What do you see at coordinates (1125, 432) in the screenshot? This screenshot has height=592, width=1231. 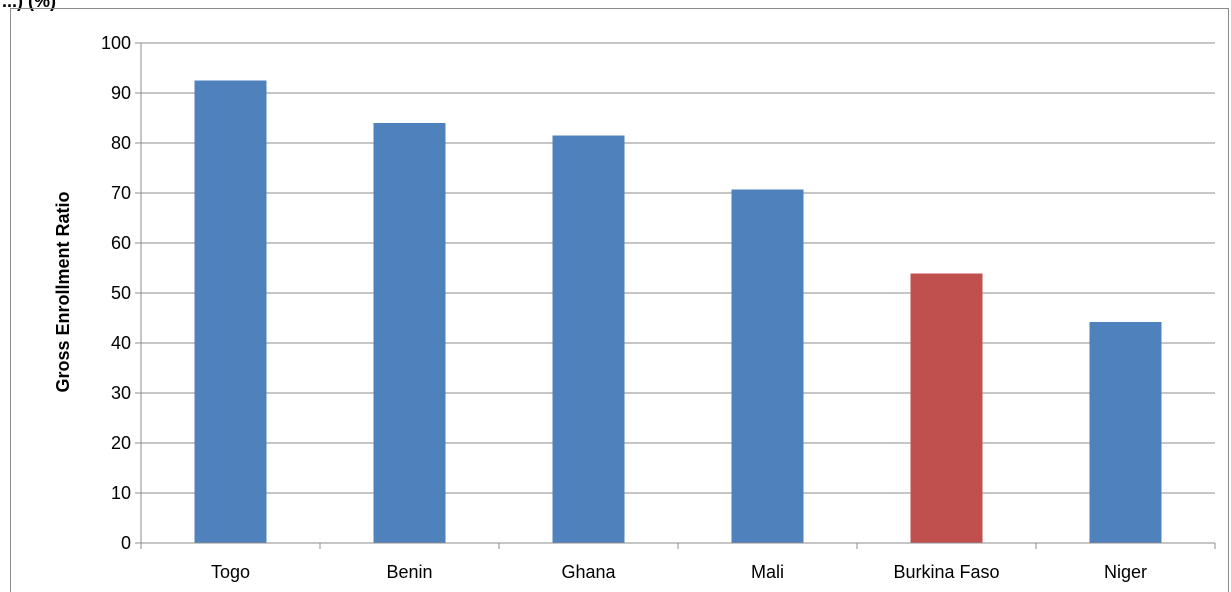 I see `bar-niger` at bounding box center [1125, 432].